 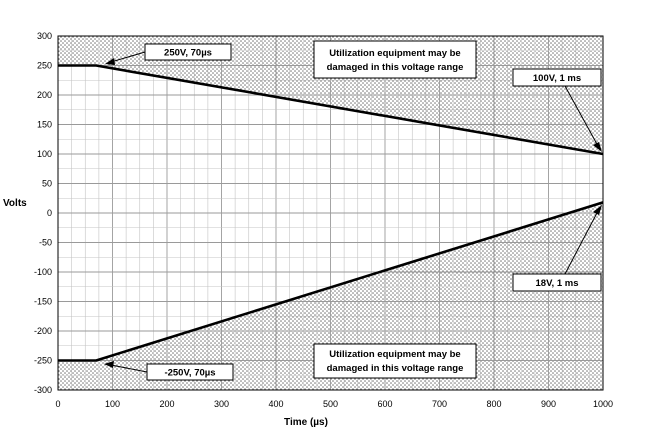 What do you see at coordinates (384, 404) in the screenshot?
I see `x-tick-label: 600` at bounding box center [384, 404].